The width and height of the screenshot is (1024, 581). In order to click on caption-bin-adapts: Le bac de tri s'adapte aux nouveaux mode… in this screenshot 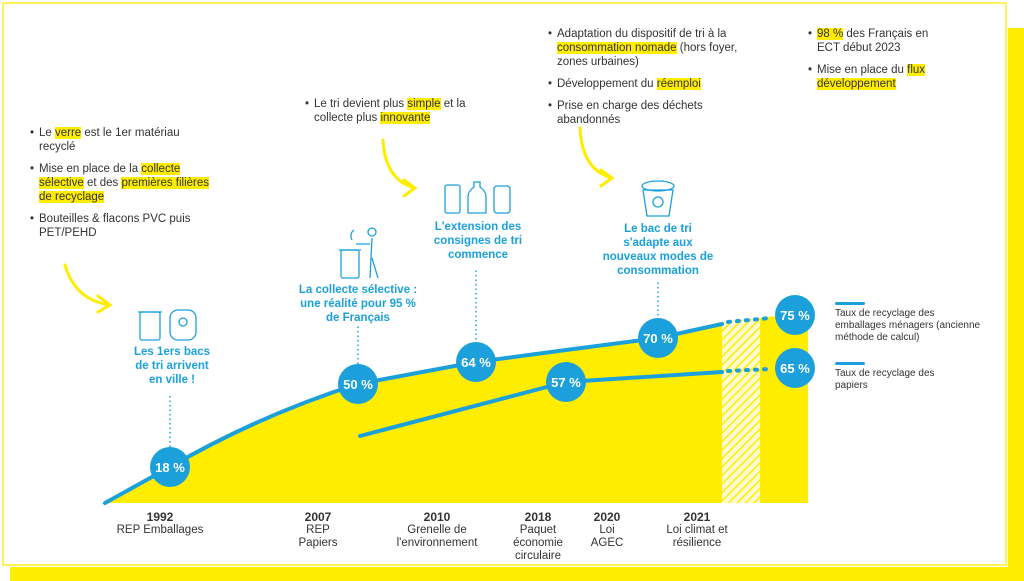, I will do `click(658, 250)`.